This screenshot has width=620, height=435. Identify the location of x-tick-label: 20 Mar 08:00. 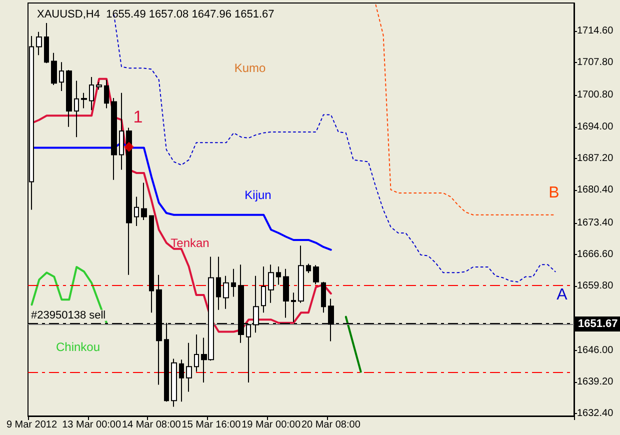
(331, 425).